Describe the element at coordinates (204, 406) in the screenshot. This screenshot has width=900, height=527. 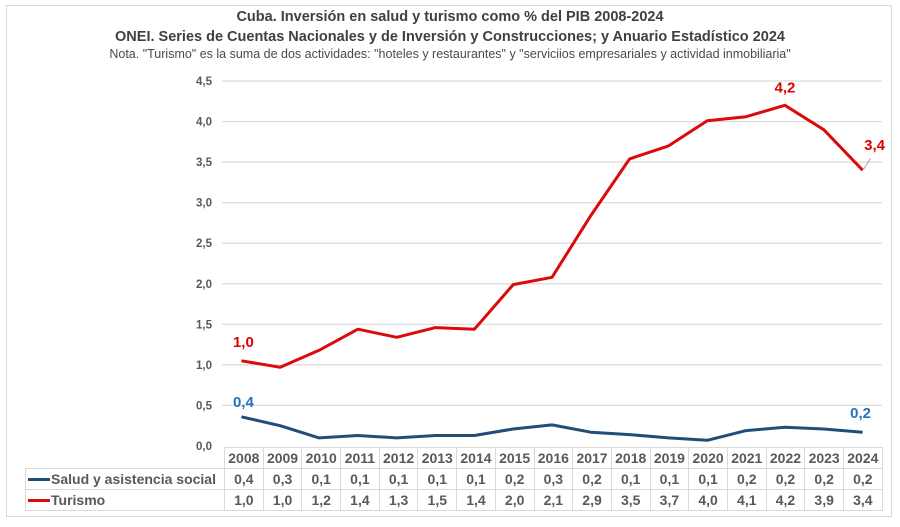
I see `y-tick-label: 0,5` at that location.